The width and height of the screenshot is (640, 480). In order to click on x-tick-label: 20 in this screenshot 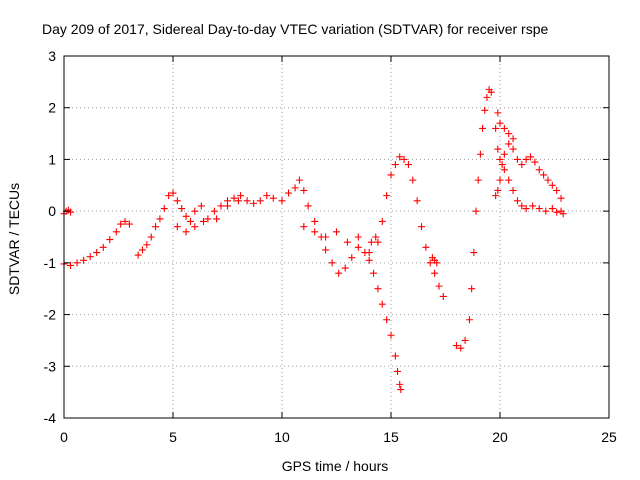, I will do `click(500, 437)`.